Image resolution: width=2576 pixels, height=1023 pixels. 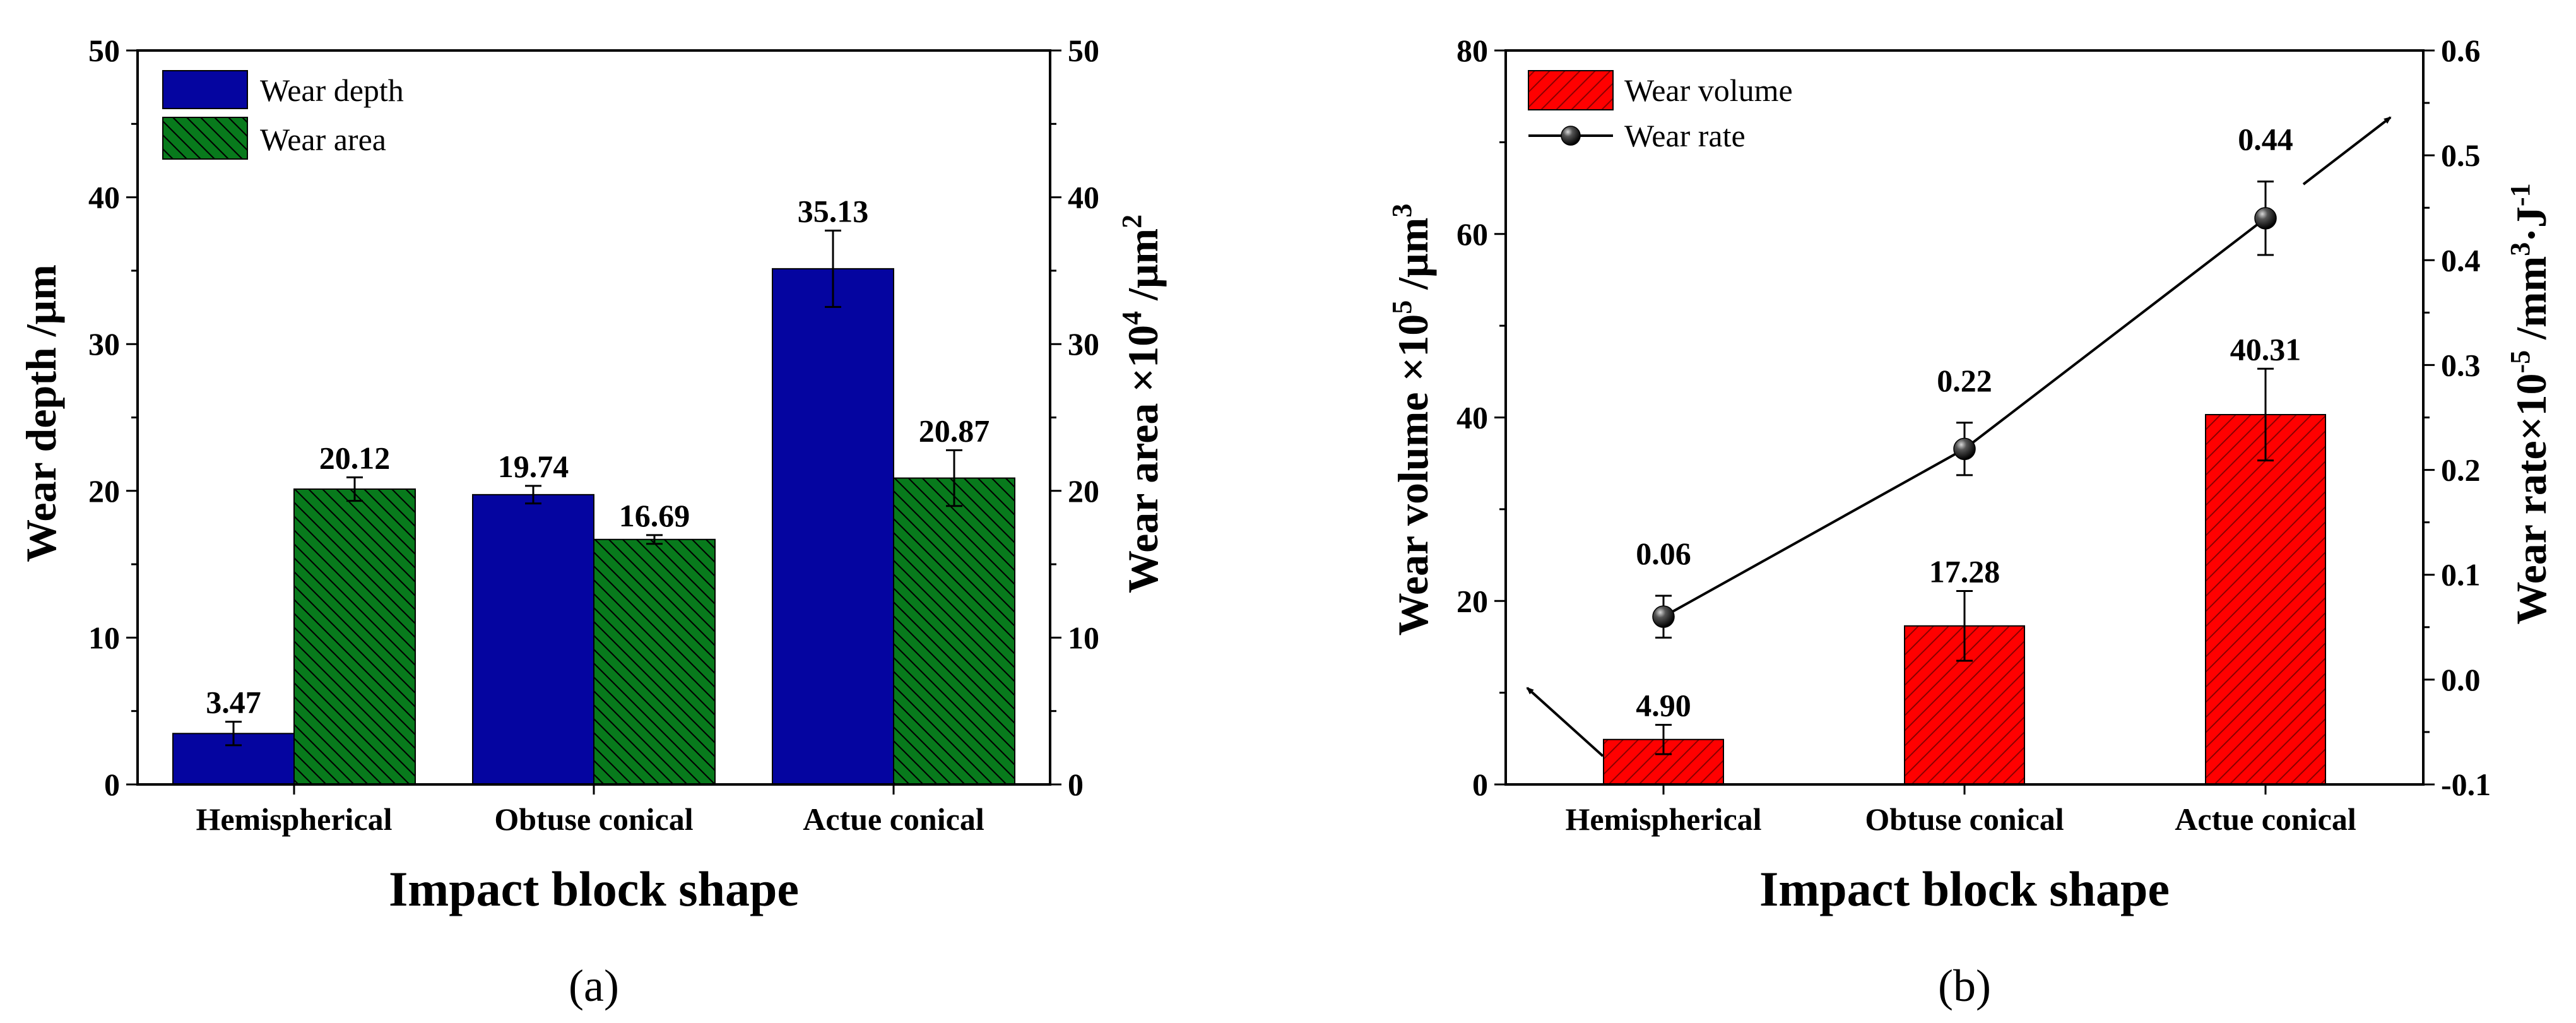 I want to click on panel-a-x-axis-title: Impact block shape, so click(x=594, y=888).